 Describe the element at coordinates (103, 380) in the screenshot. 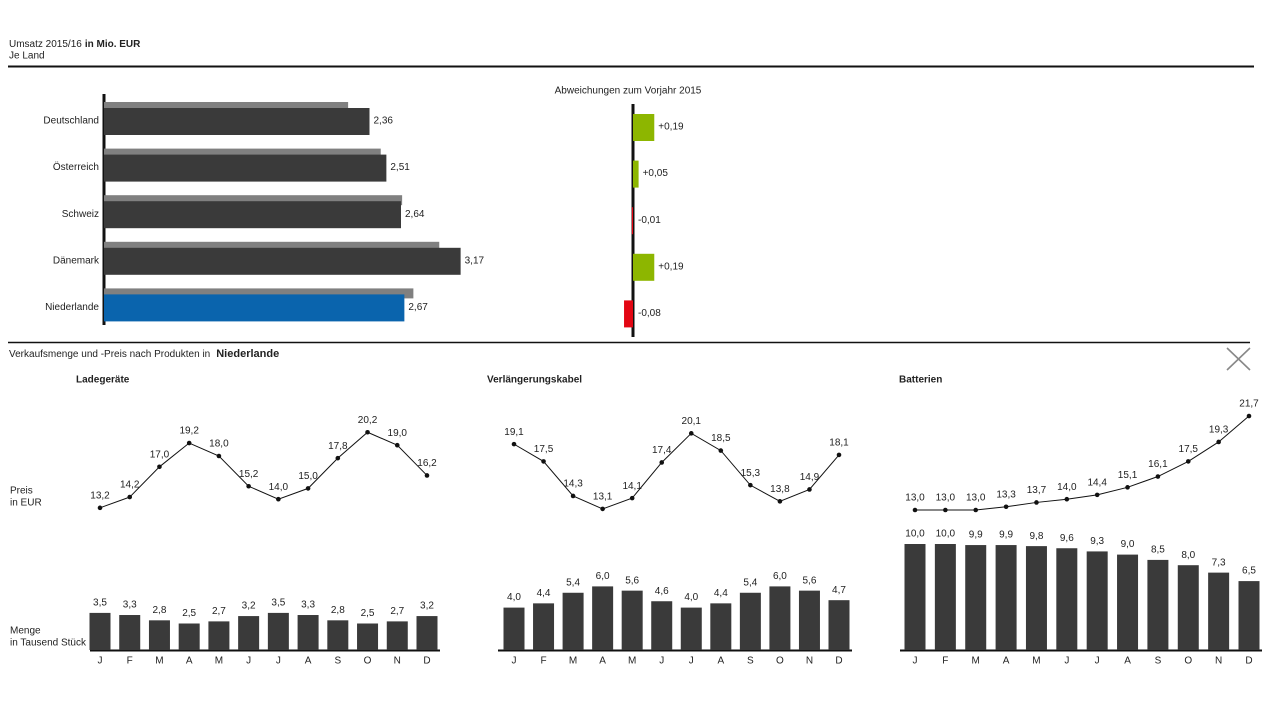

I see `chart-title: Ladegeräte` at that location.